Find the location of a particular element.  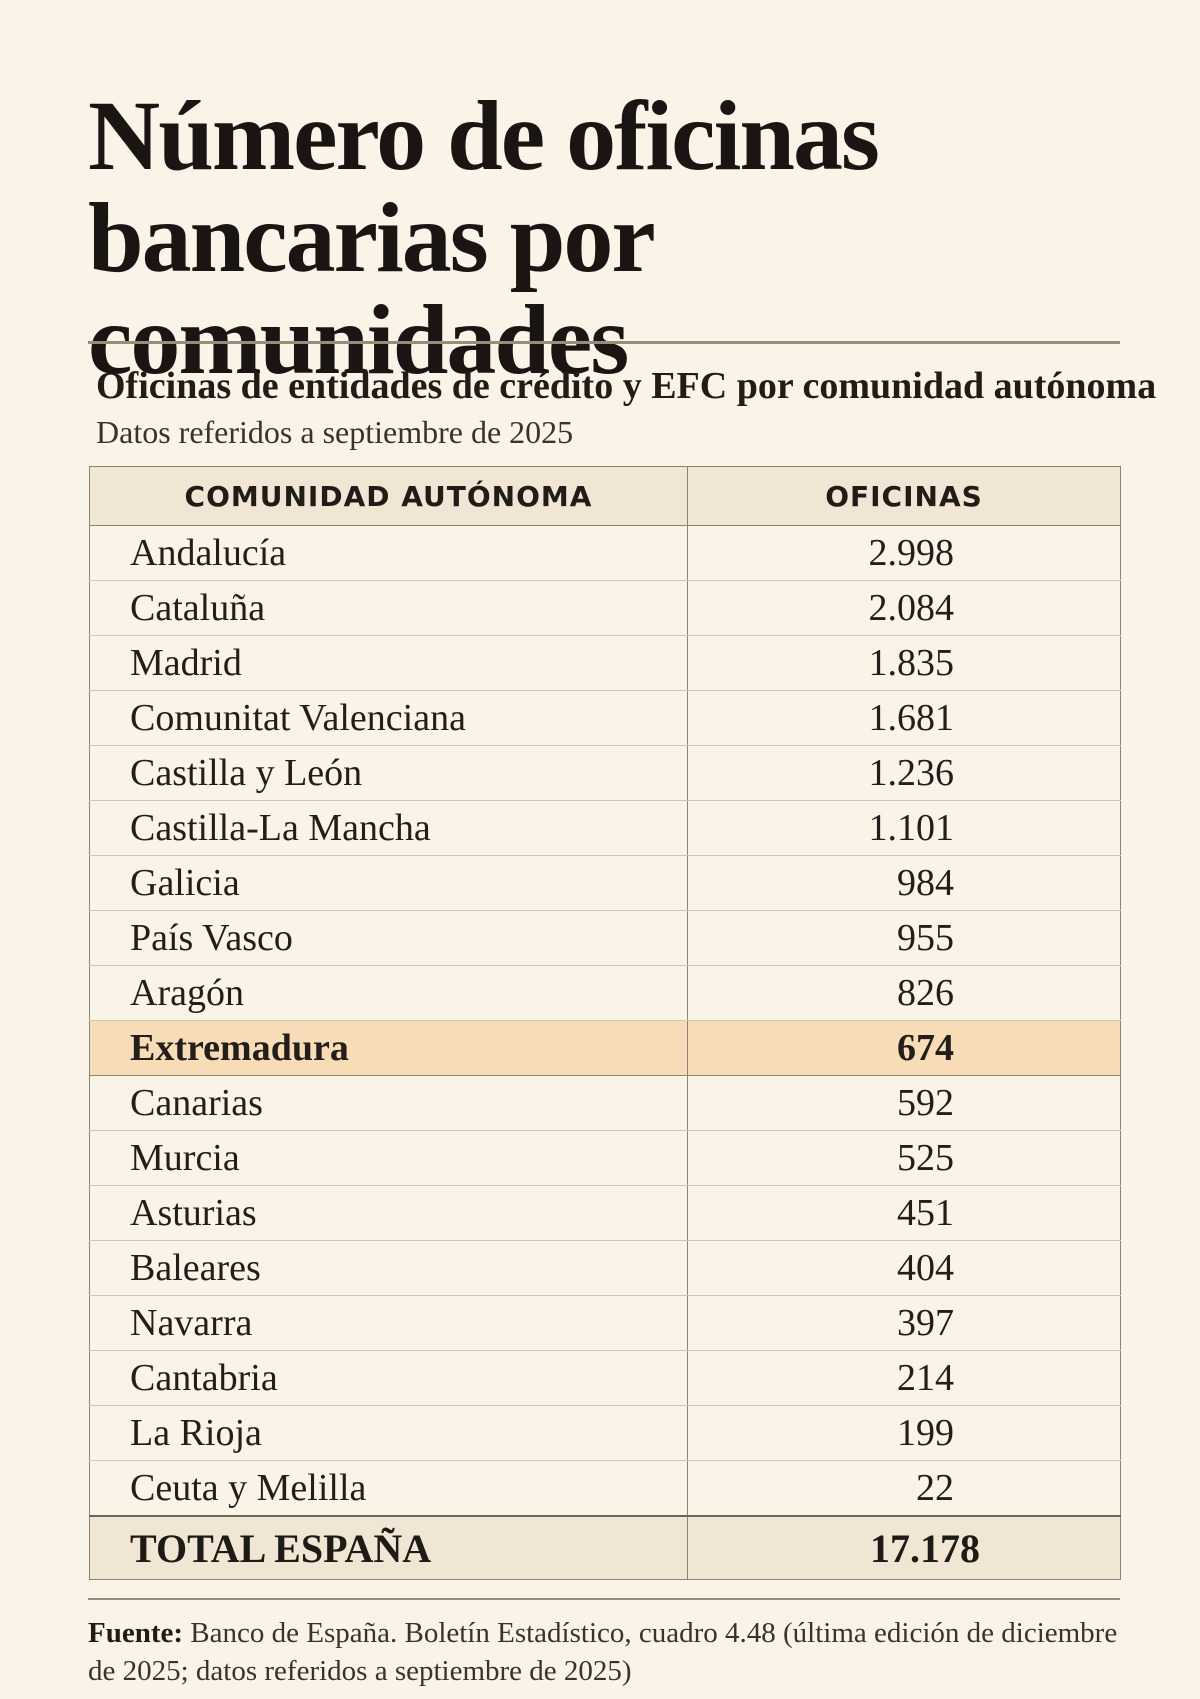

office-count: 404 is located at coordinates (904, 1268).